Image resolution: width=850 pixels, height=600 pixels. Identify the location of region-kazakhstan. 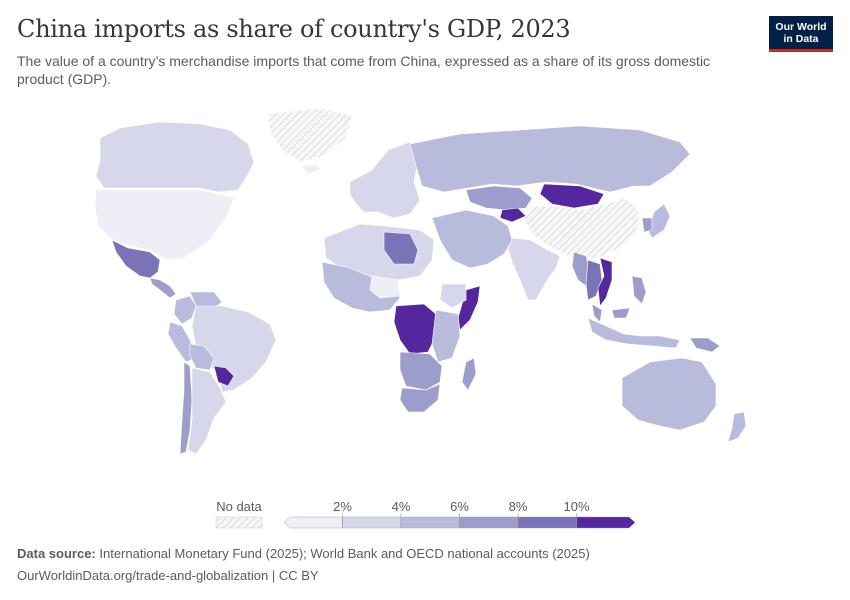
(499, 198).